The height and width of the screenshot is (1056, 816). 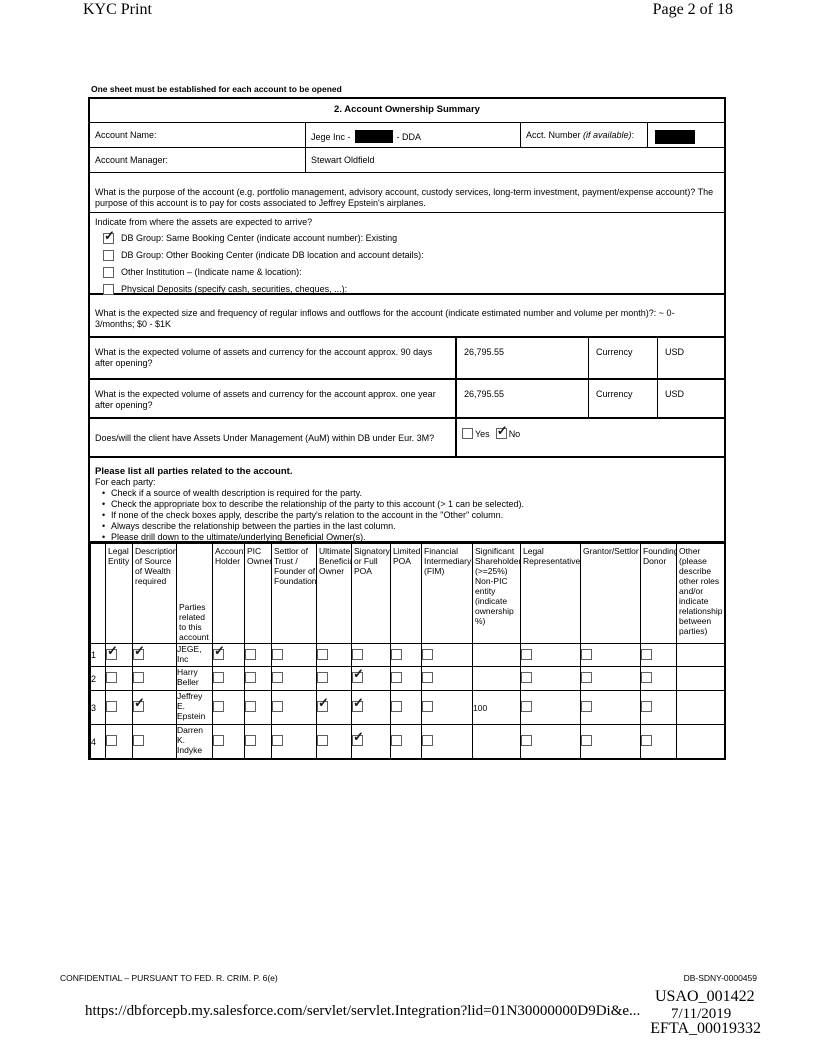 What do you see at coordinates (720, 978) in the screenshot?
I see `bates-number: DB-SDNY-0000459` at bounding box center [720, 978].